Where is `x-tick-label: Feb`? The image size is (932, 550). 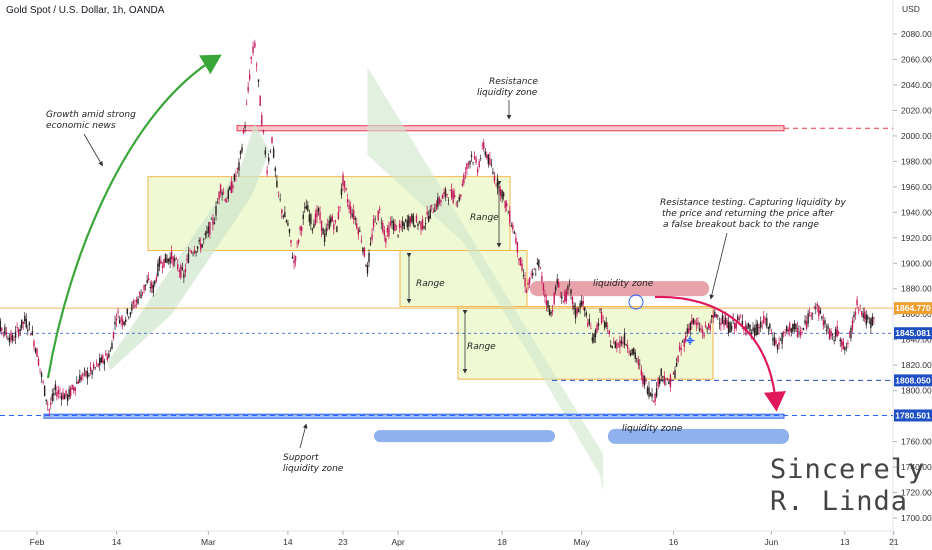 x-tick-label: Feb is located at coordinates (37, 542).